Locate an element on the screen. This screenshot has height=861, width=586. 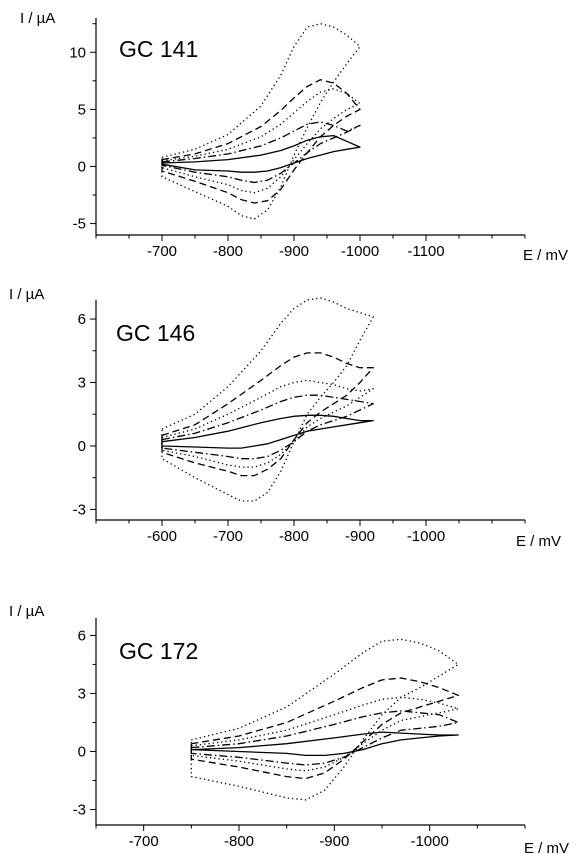
panel-title: GC 141 is located at coordinates (158, 49).